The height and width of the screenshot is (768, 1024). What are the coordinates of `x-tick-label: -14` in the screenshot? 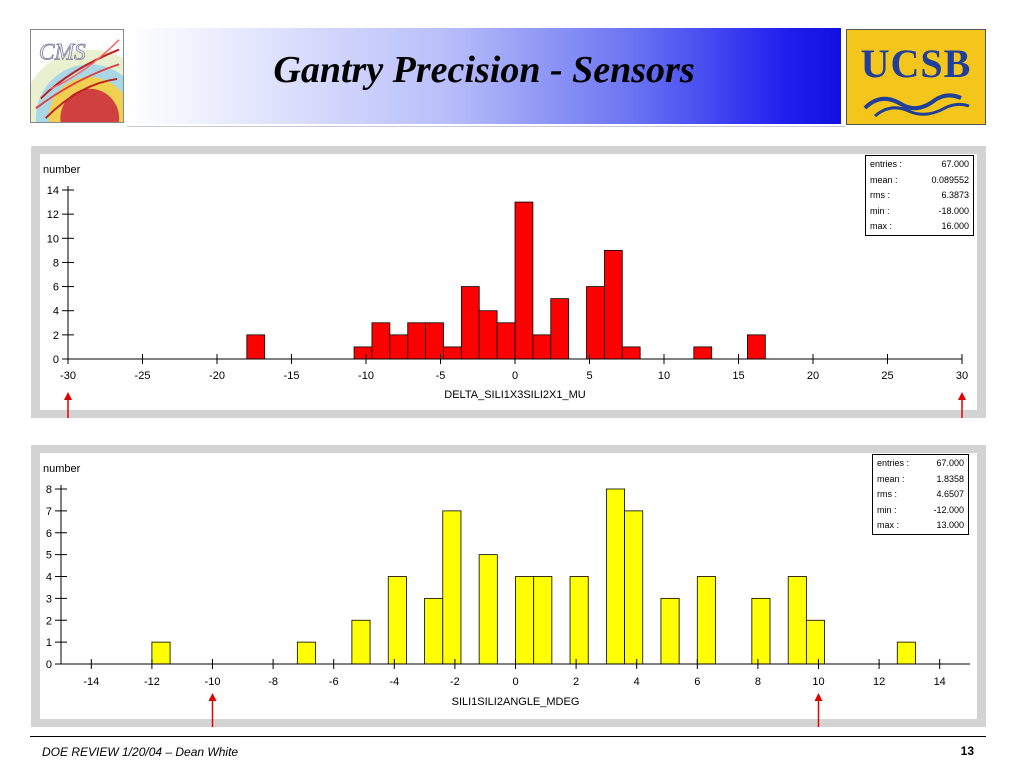 It's located at (91, 682).